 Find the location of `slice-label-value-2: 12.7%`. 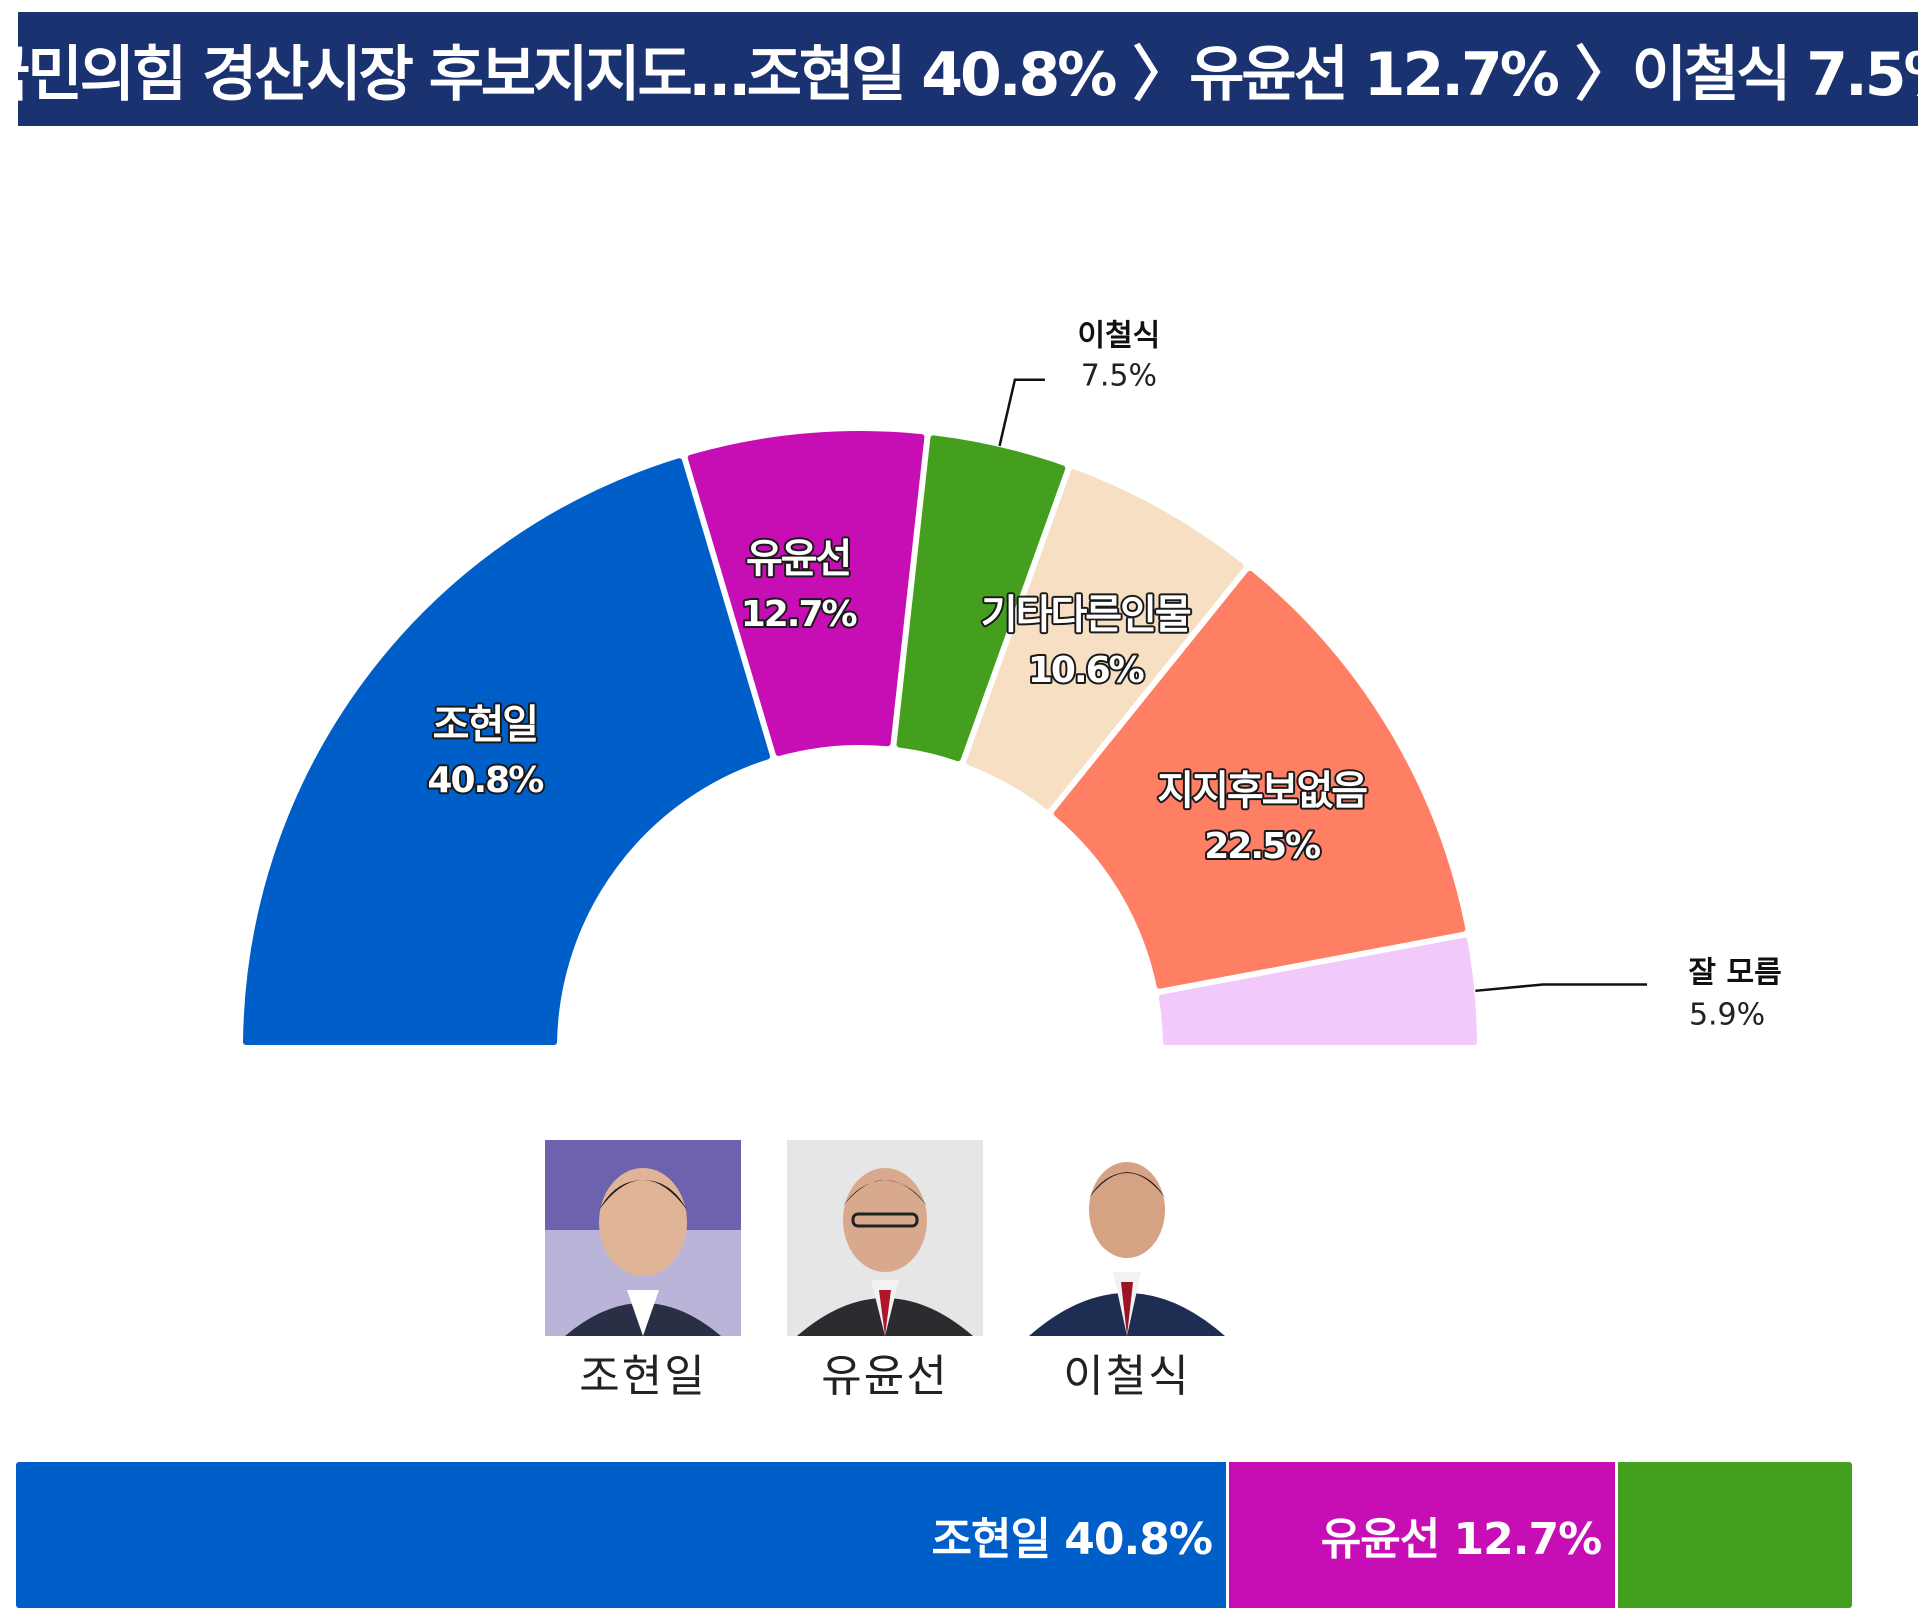

slice-label-value-2: 12.7% is located at coordinates (799, 614).